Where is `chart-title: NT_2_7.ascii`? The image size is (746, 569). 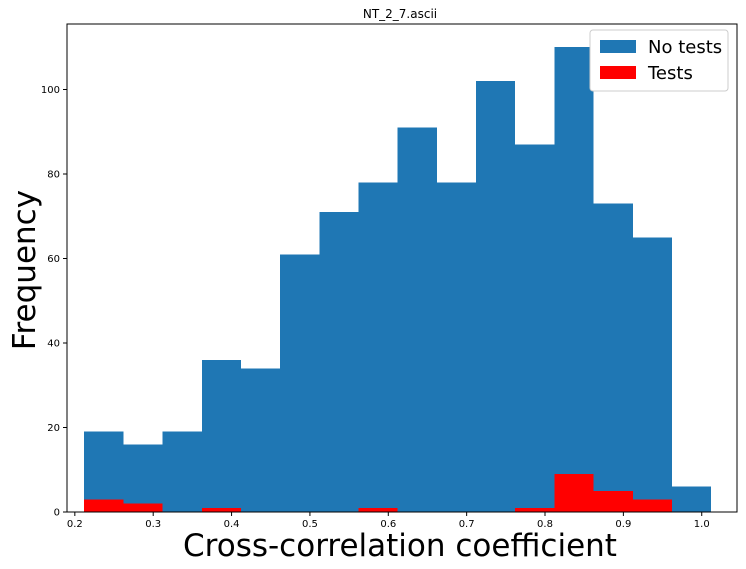 chart-title: NT_2_7.ascii is located at coordinates (400, 14).